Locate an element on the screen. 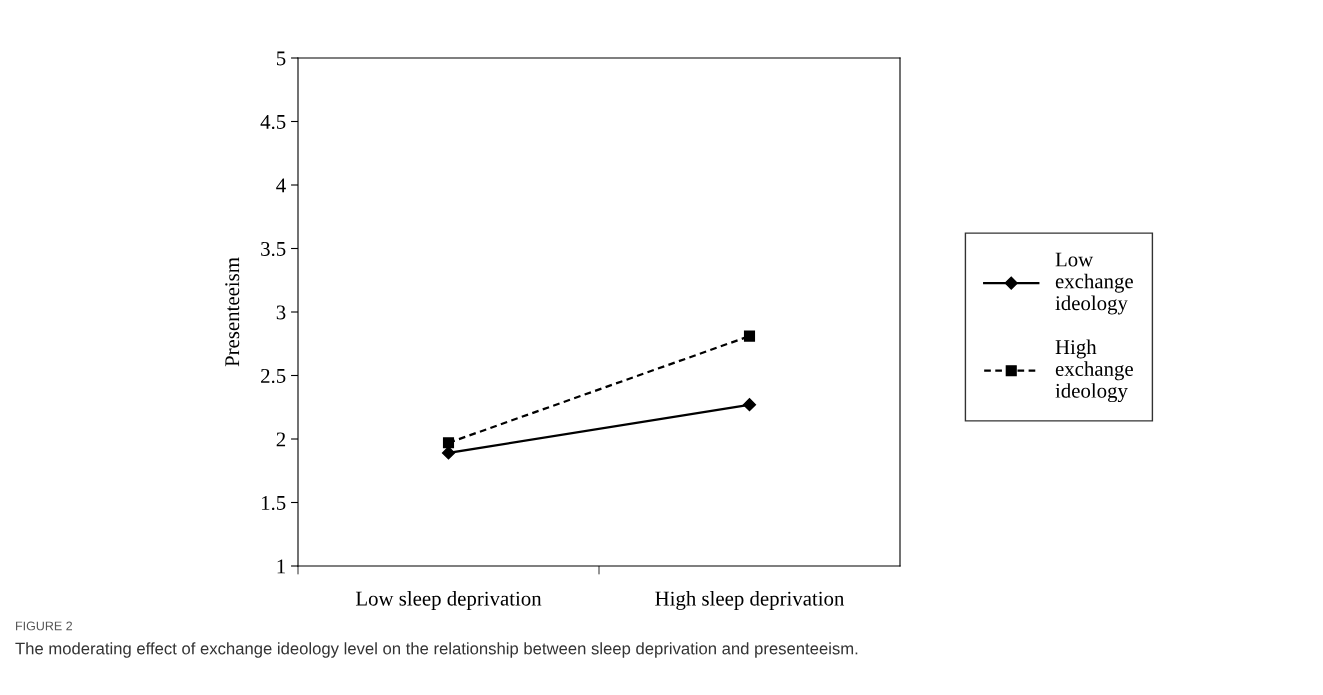  y-tick-label: 3 is located at coordinates (281, 312).